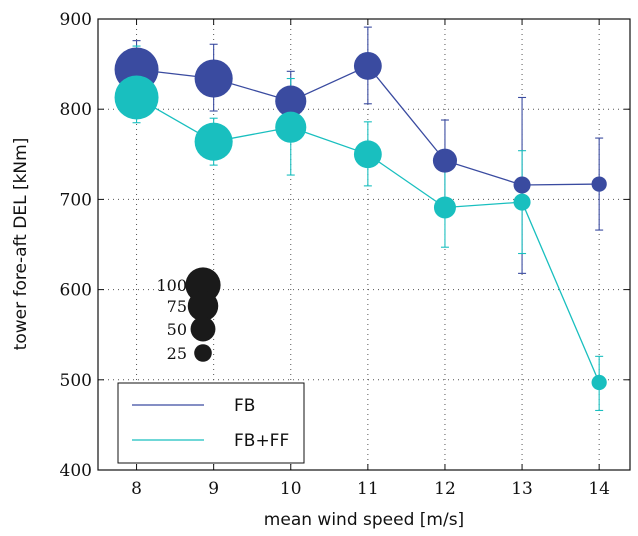 This screenshot has height=536, width=638. What do you see at coordinates (291, 489) in the screenshot?
I see `x-tick-label: 10` at bounding box center [291, 489].